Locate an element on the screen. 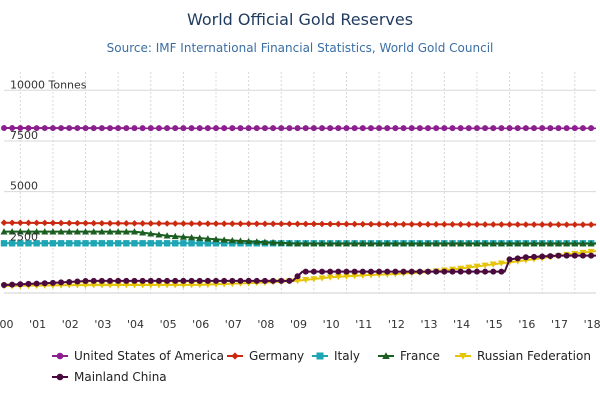 Image resolution: width=600 pixels, height=400 pixels. series-mainland-china is located at coordinates (298, 270).